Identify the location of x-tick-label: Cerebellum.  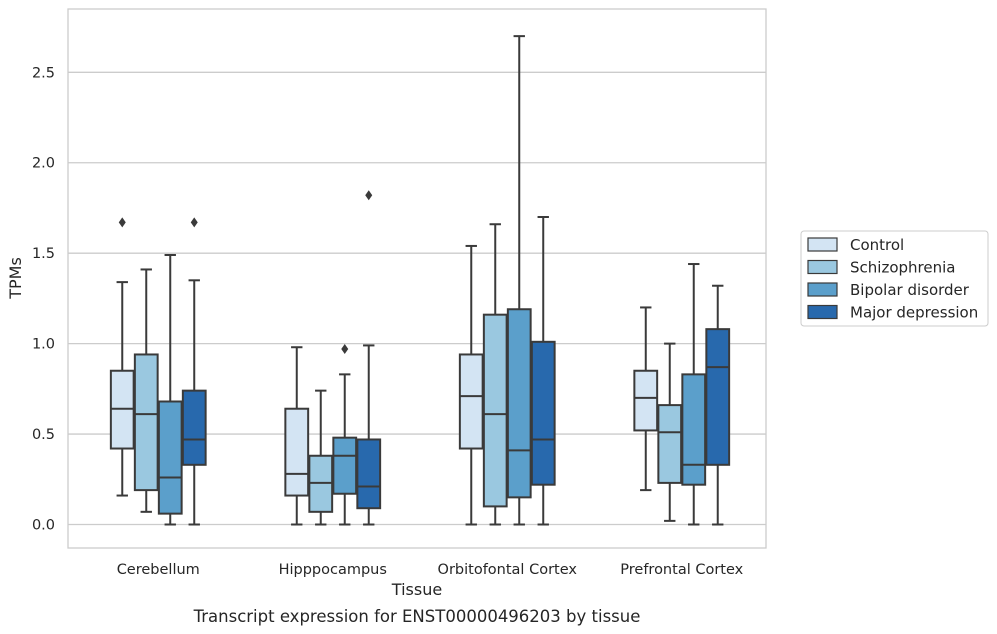
(158, 570).